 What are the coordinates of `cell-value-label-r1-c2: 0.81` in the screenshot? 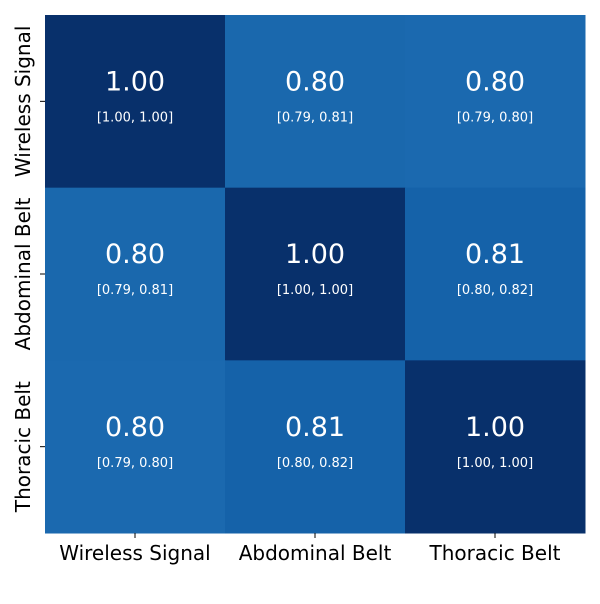 It's located at (495, 254).